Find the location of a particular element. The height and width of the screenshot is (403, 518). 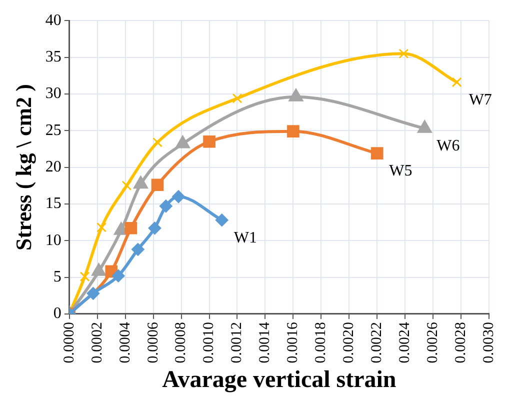

y-tick-label: 40 is located at coordinates (53, 20).